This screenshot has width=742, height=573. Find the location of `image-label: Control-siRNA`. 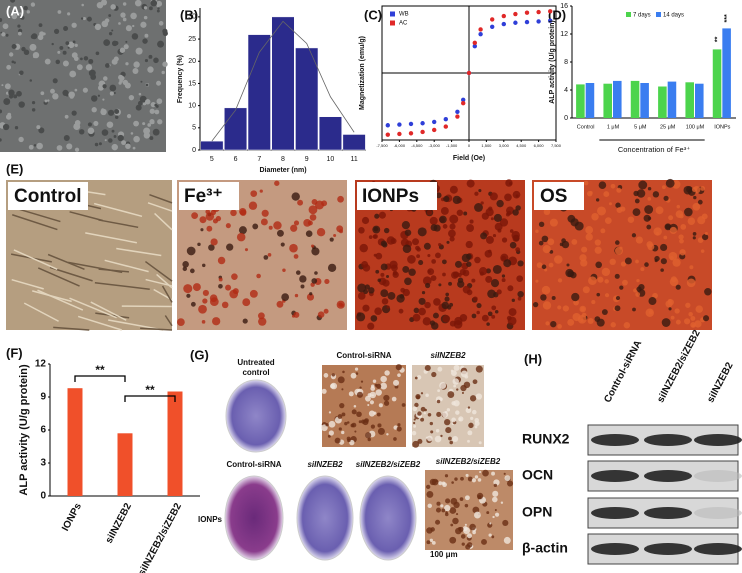

image-label: Control-siRNA is located at coordinates (363, 355).